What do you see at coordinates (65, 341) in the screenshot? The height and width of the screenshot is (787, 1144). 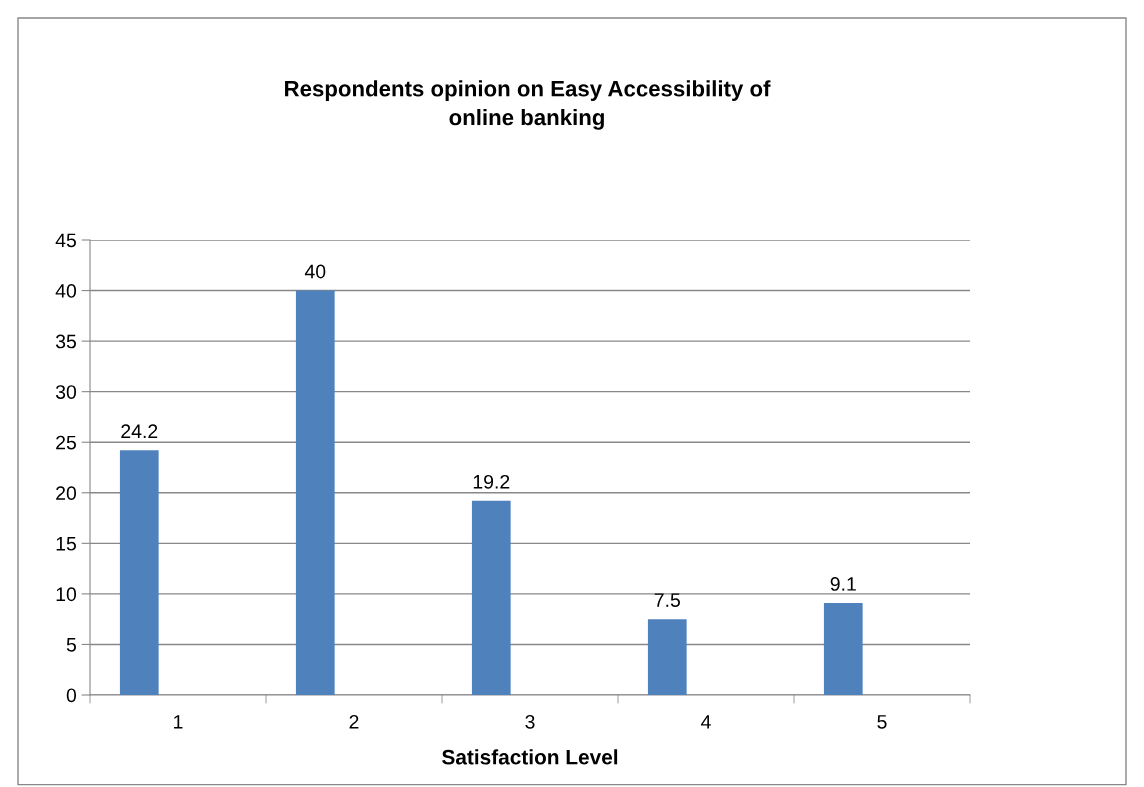 I see `y-tick-label: 35` at bounding box center [65, 341].